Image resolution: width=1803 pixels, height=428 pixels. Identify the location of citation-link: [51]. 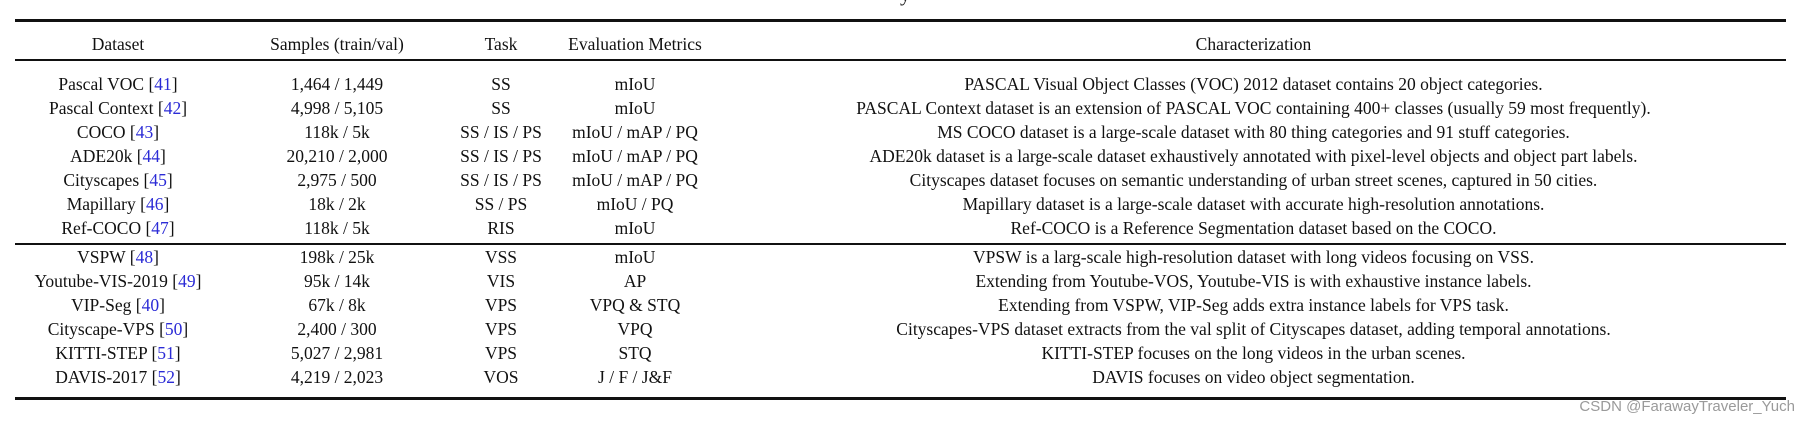
(164, 353).